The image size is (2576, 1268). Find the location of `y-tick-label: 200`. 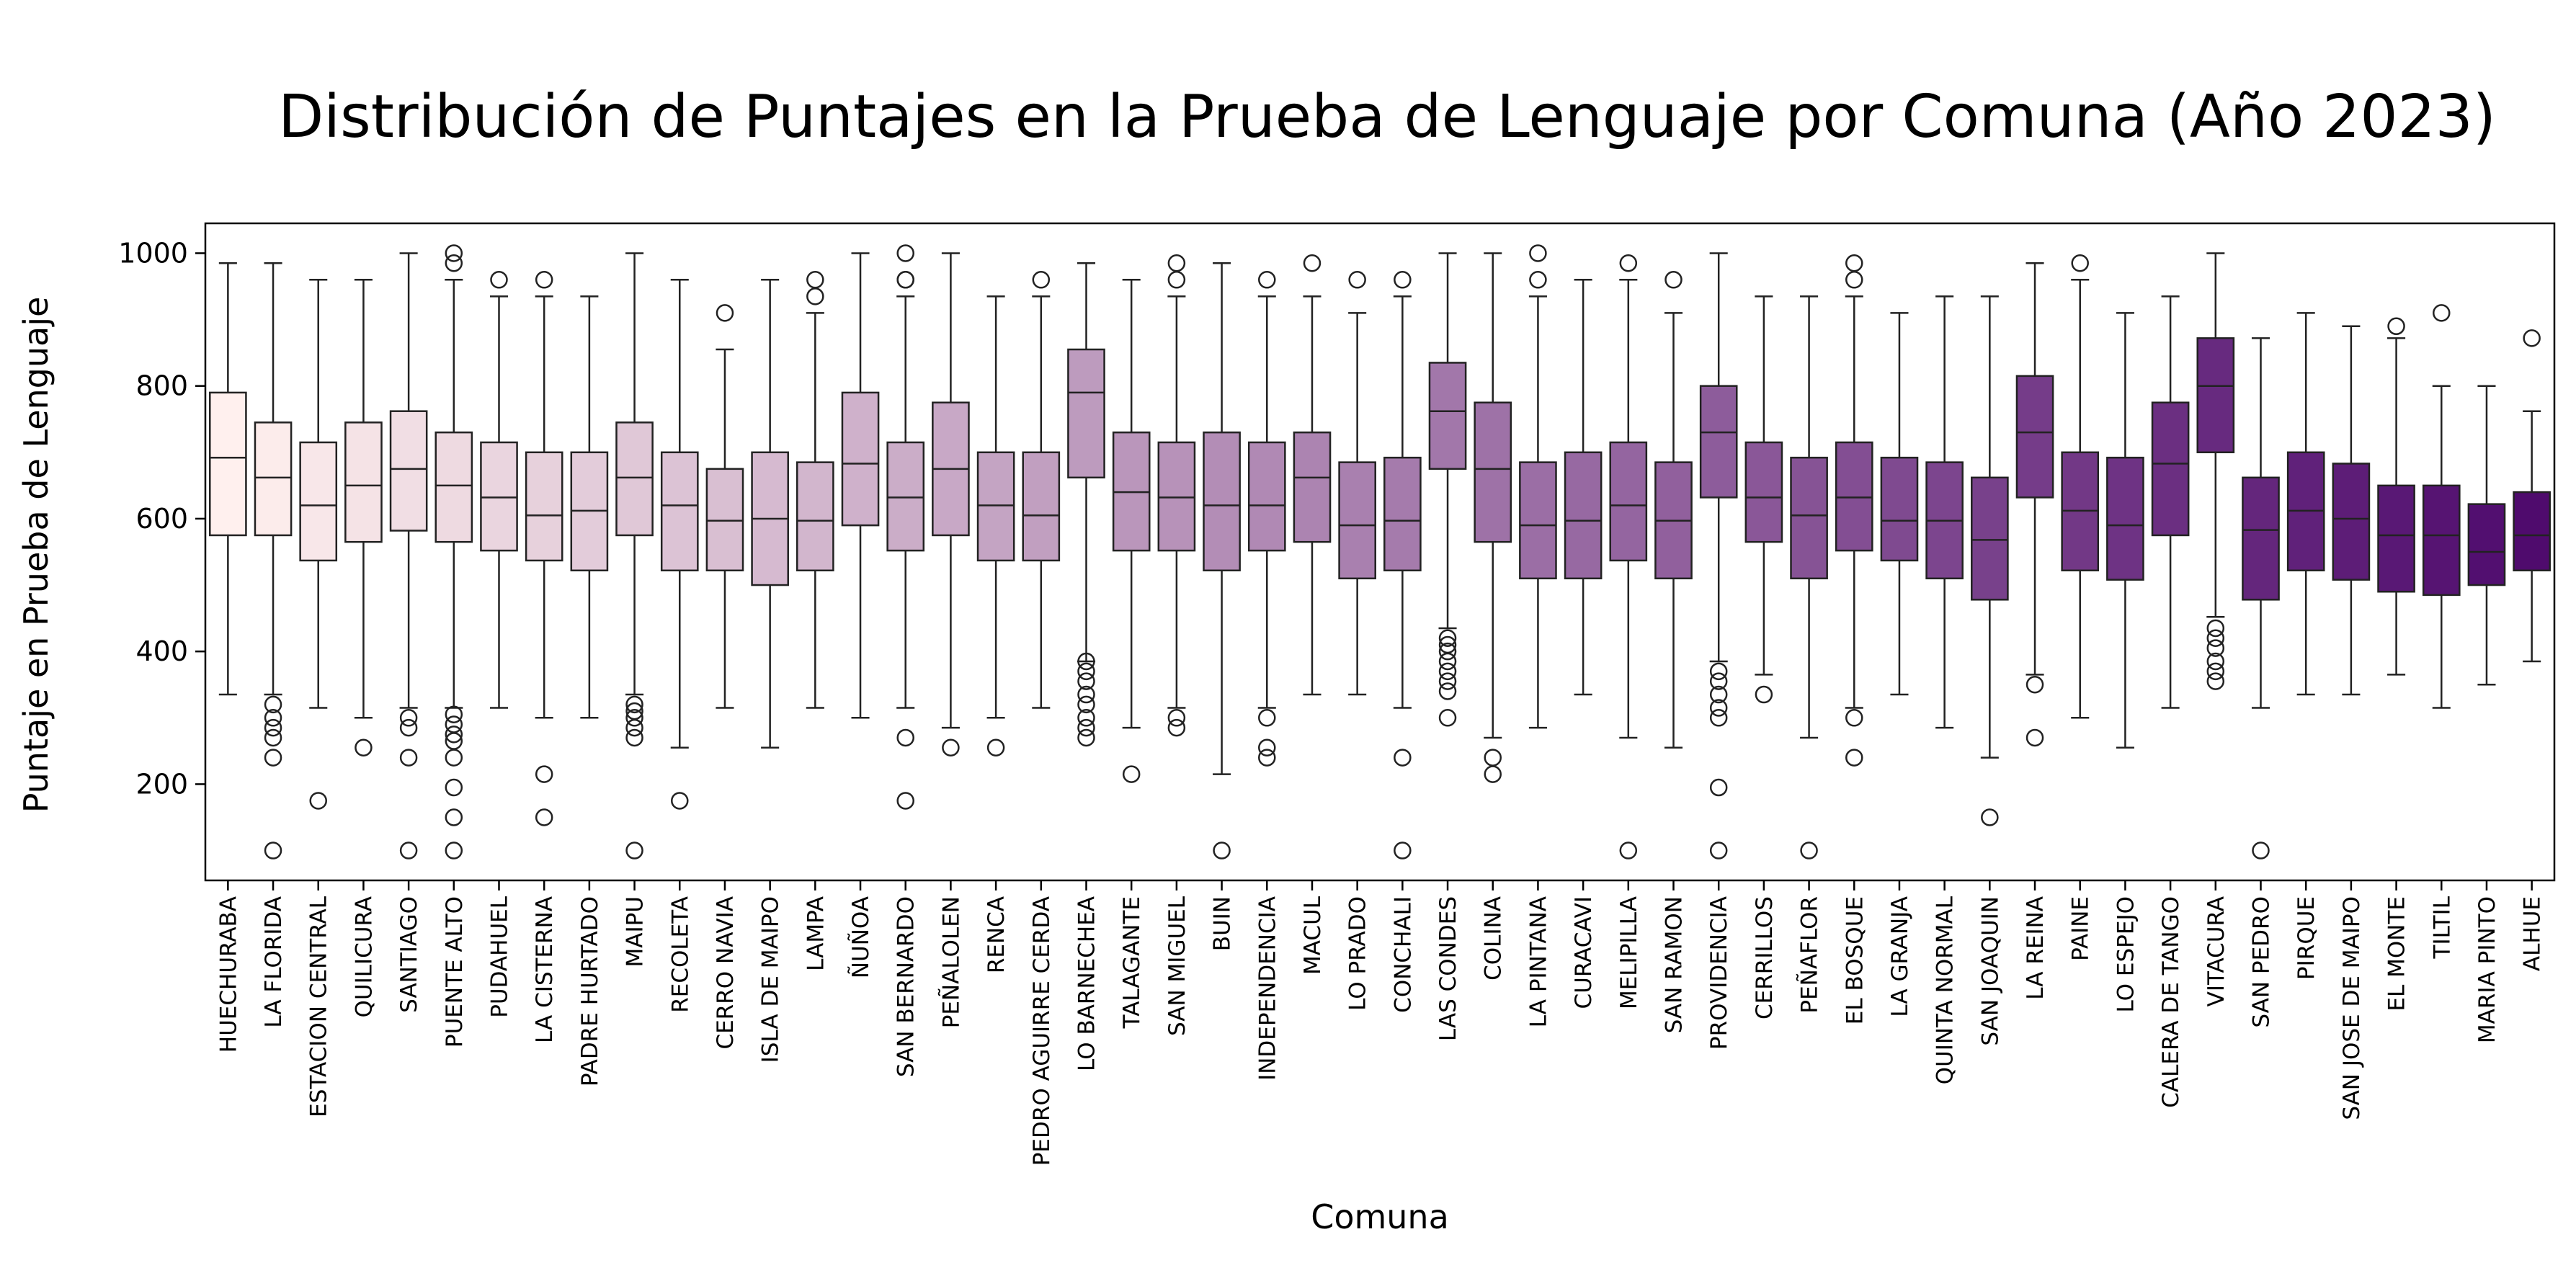

y-tick-label: 200 is located at coordinates (161, 784).